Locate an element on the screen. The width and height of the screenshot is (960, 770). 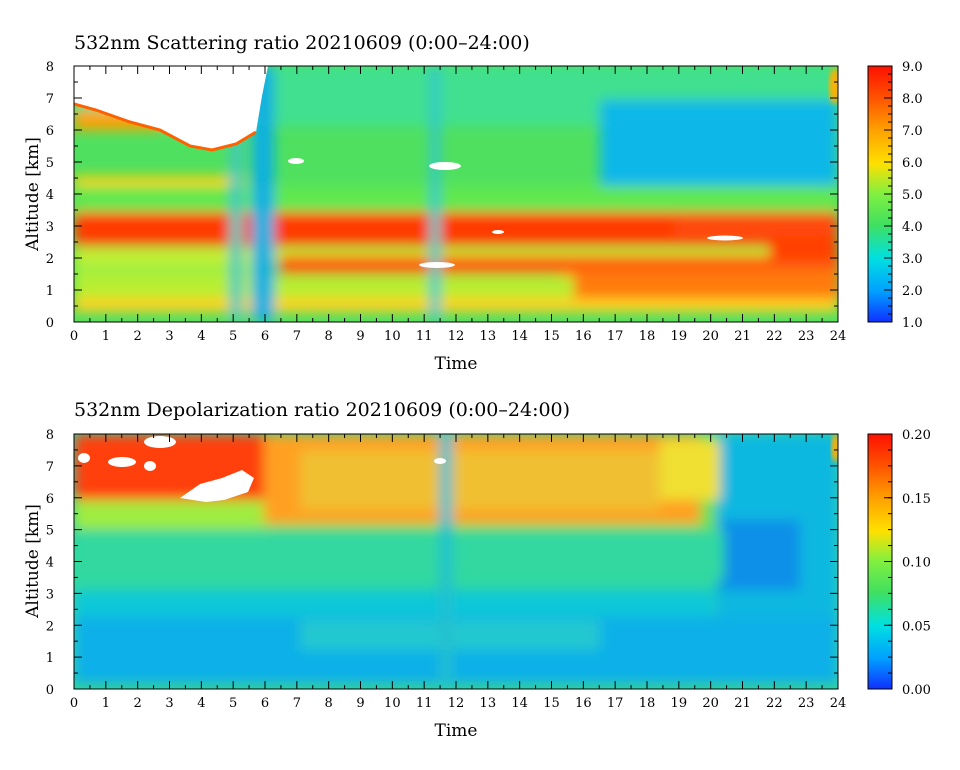
depolarization-x-tick-label: 11 is located at coordinates (424, 703).